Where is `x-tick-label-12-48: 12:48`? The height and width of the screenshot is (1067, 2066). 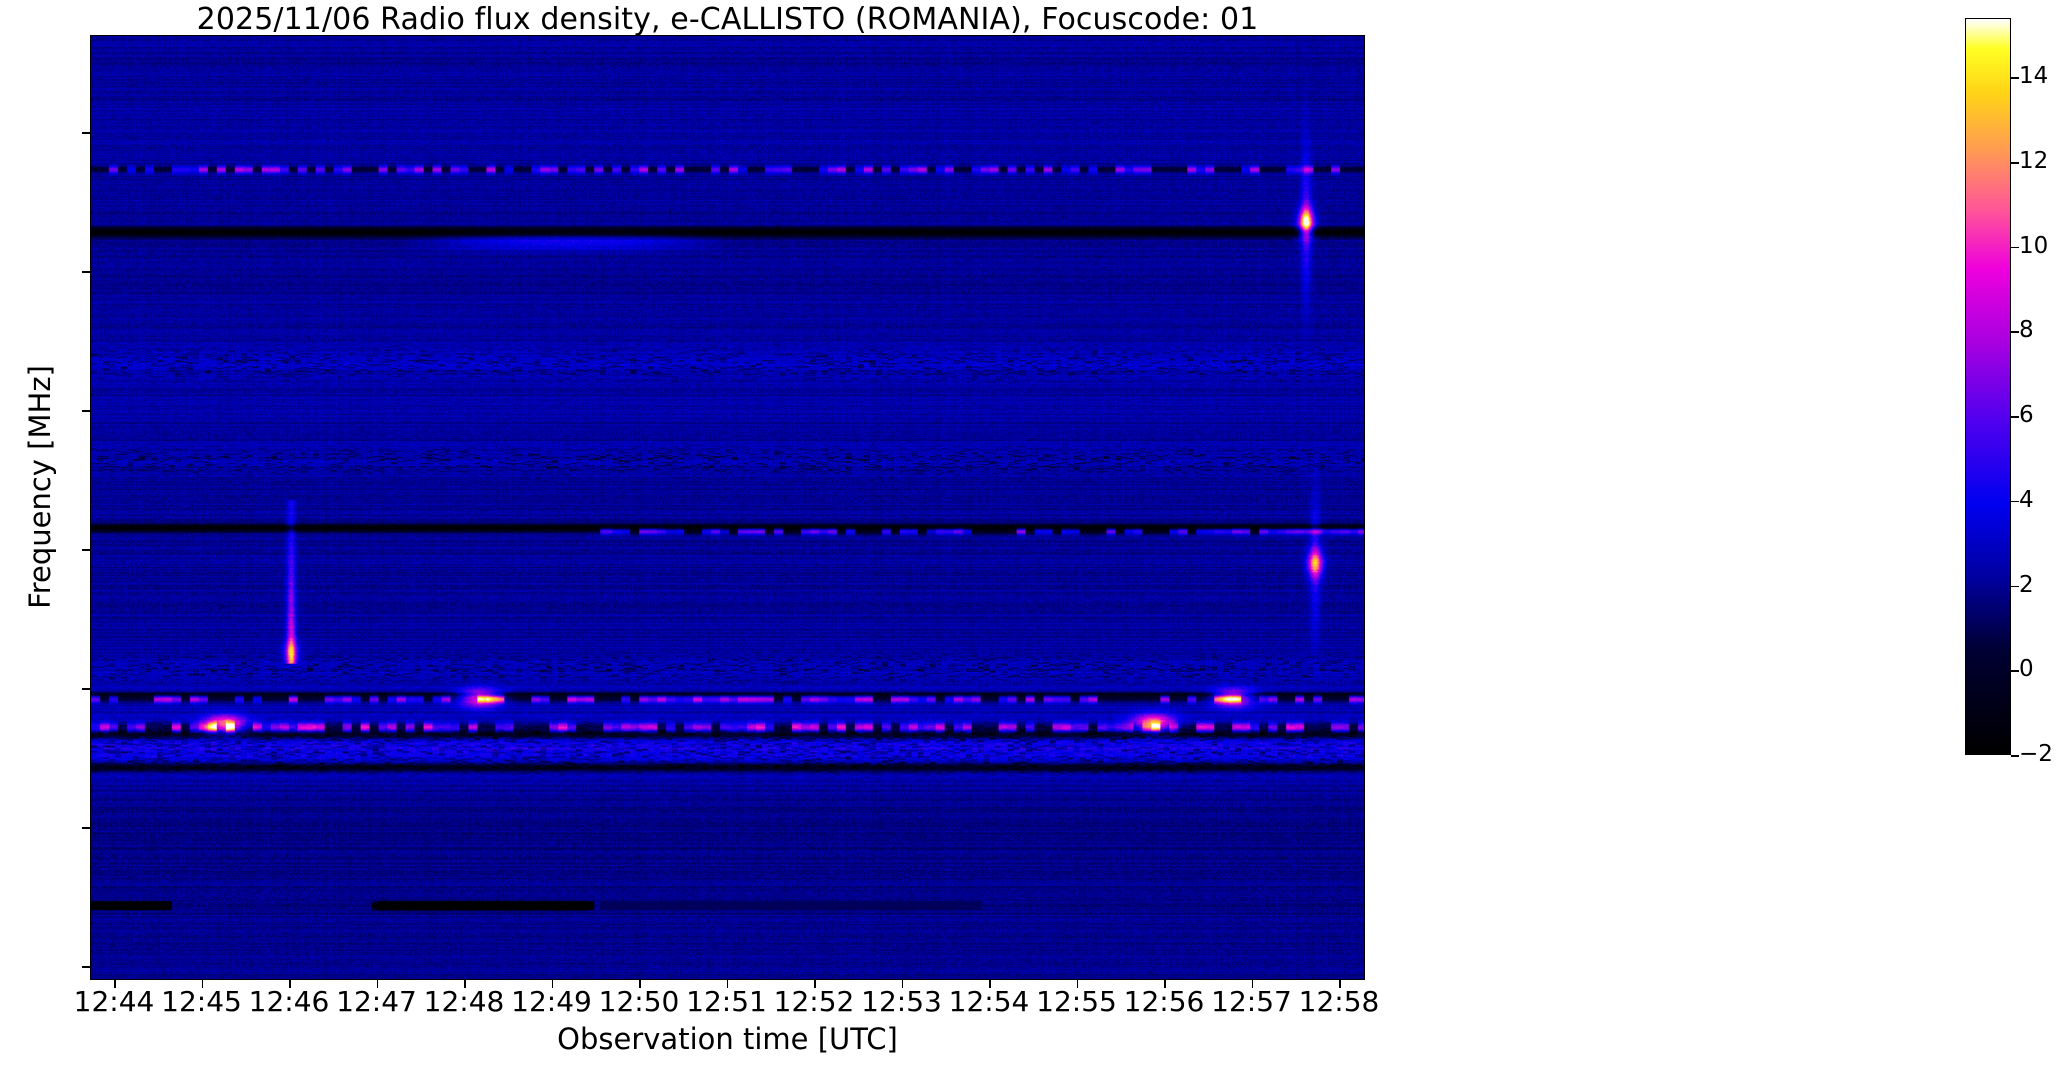
x-tick-label-12-48: 12:48 is located at coordinates (464, 1001).